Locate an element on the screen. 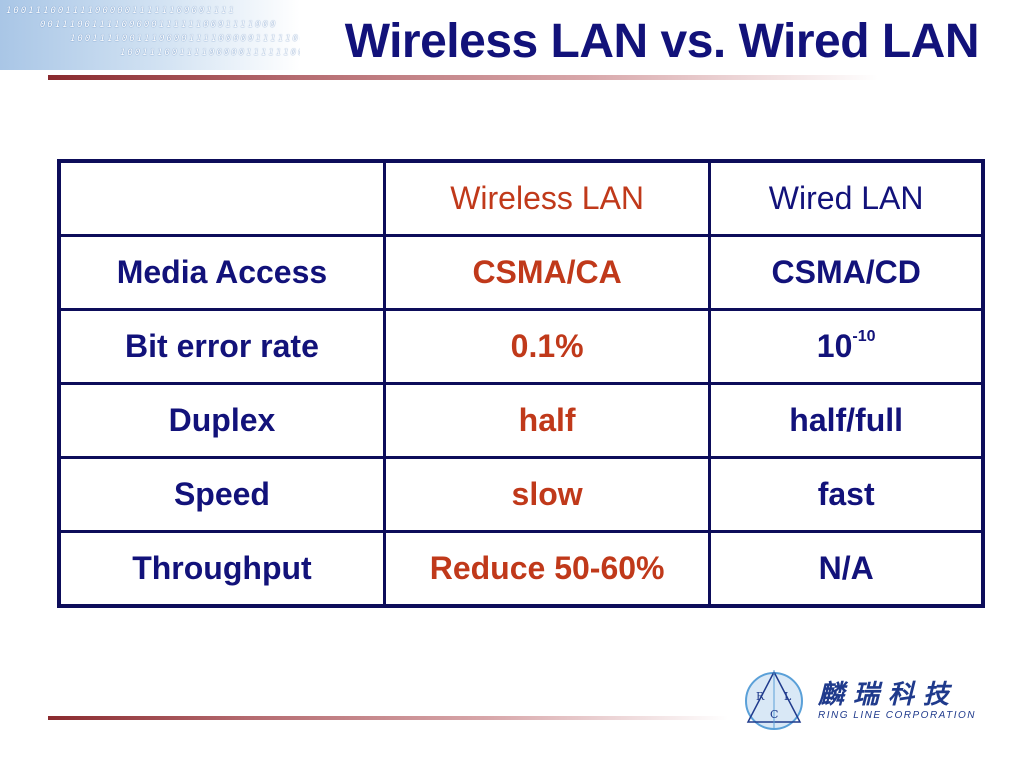 This screenshot has width=1024, height=768. title-divider is located at coordinates (463, 77).